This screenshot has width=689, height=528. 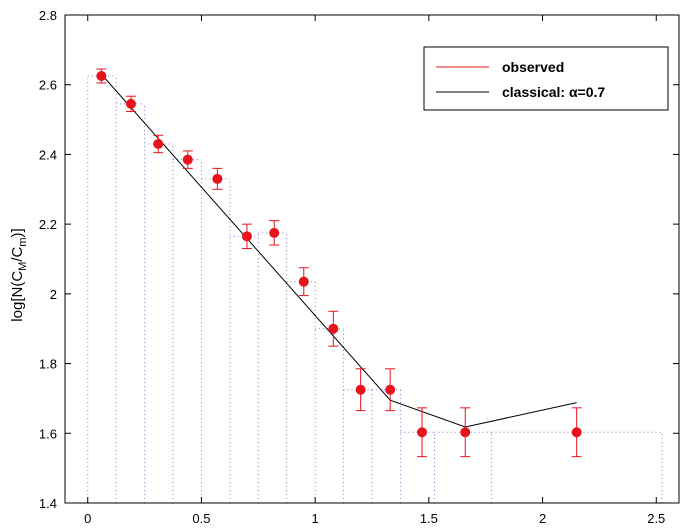 What do you see at coordinates (53, 294) in the screenshot?
I see `y-tick-label: 2` at bounding box center [53, 294].